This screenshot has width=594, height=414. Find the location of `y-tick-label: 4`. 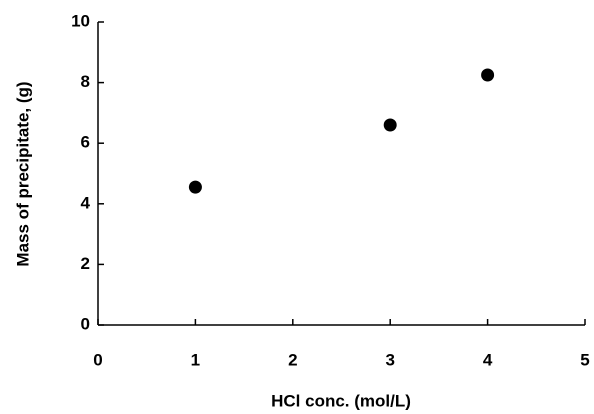

y-tick-label: 4 is located at coordinates (86, 202).